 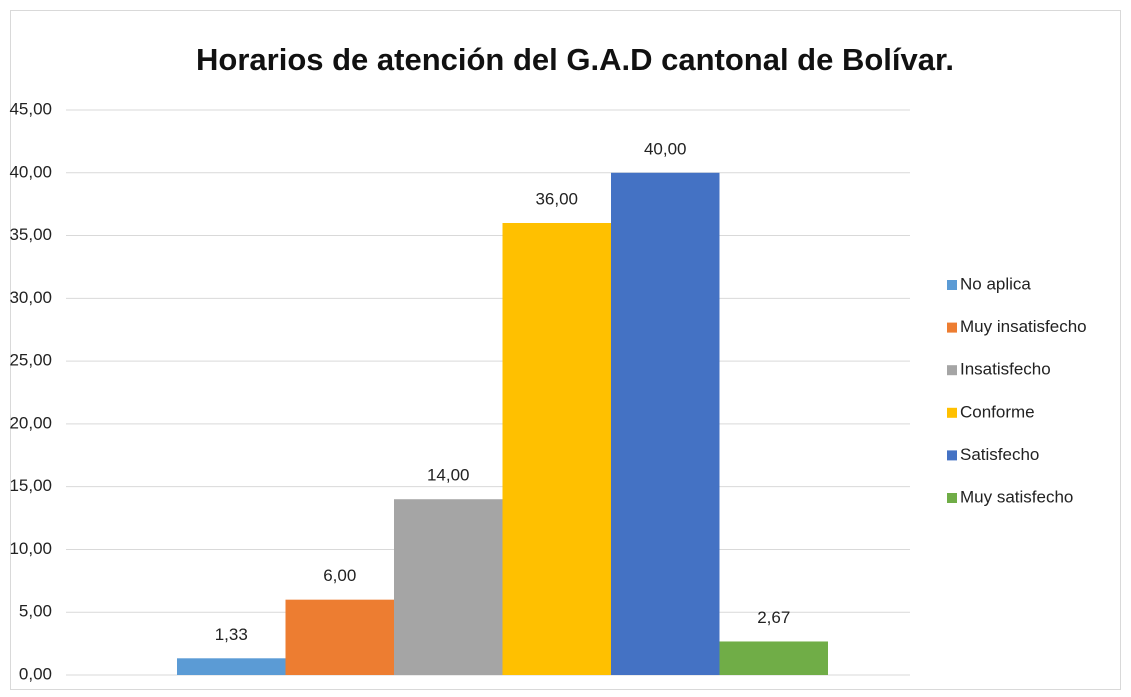 What do you see at coordinates (30, 422) in the screenshot?
I see `y-tick-label: 20,00` at bounding box center [30, 422].